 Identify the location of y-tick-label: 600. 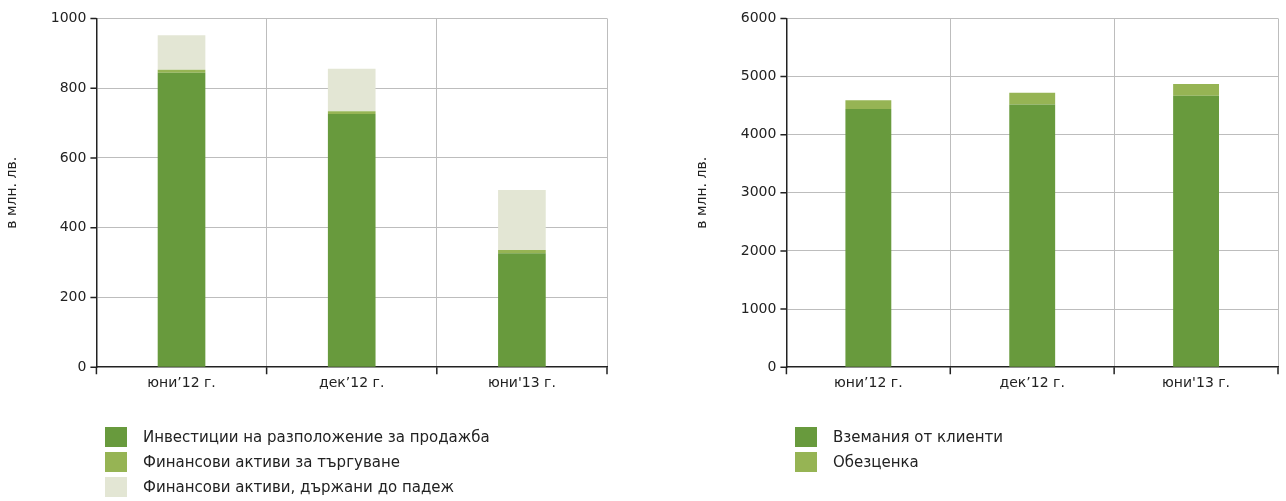
(73, 156).